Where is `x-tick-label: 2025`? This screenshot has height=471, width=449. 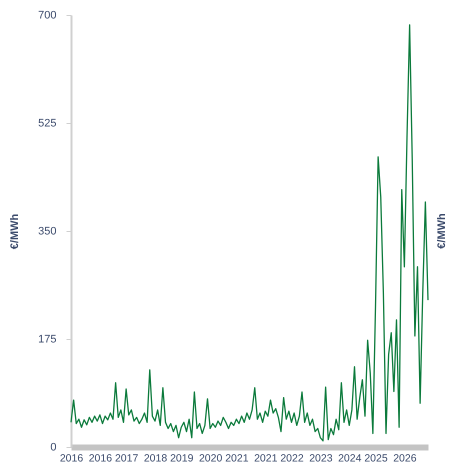 x-tick-label: 2025 is located at coordinates (376, 458).